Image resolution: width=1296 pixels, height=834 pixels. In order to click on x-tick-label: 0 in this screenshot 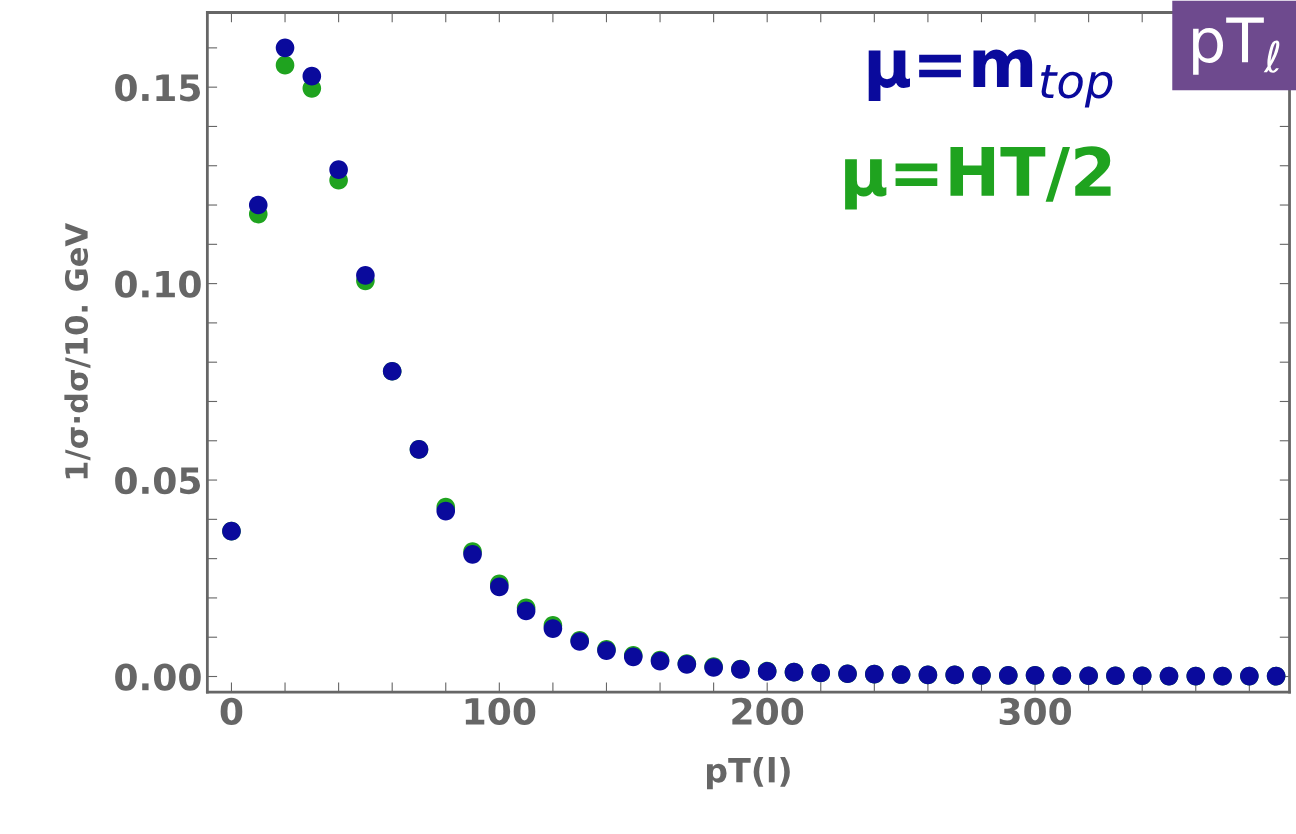, I will do `click(231, 711)`.